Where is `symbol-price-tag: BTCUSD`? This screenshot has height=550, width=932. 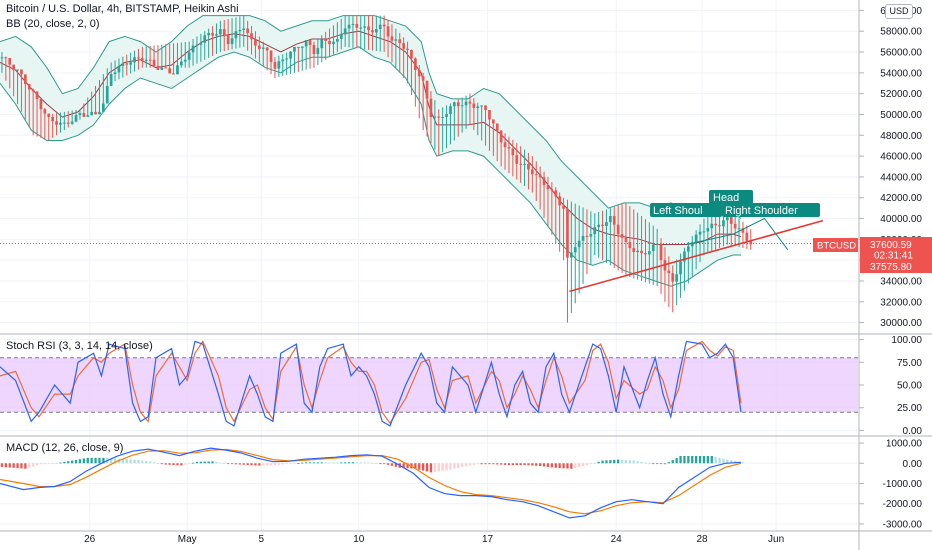
symbol-price-tag: BTCUSD is located at coordinates (835, 245).